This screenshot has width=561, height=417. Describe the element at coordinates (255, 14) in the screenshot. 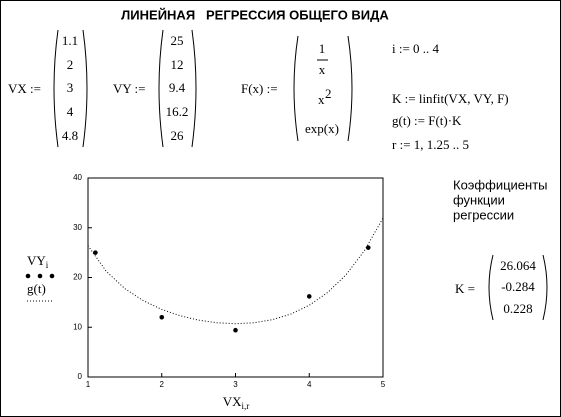

I see `title: ЛИНЕЙНАЯ РЕГРЕССИЯ ОБЩЕГО ВИДА` at that location.